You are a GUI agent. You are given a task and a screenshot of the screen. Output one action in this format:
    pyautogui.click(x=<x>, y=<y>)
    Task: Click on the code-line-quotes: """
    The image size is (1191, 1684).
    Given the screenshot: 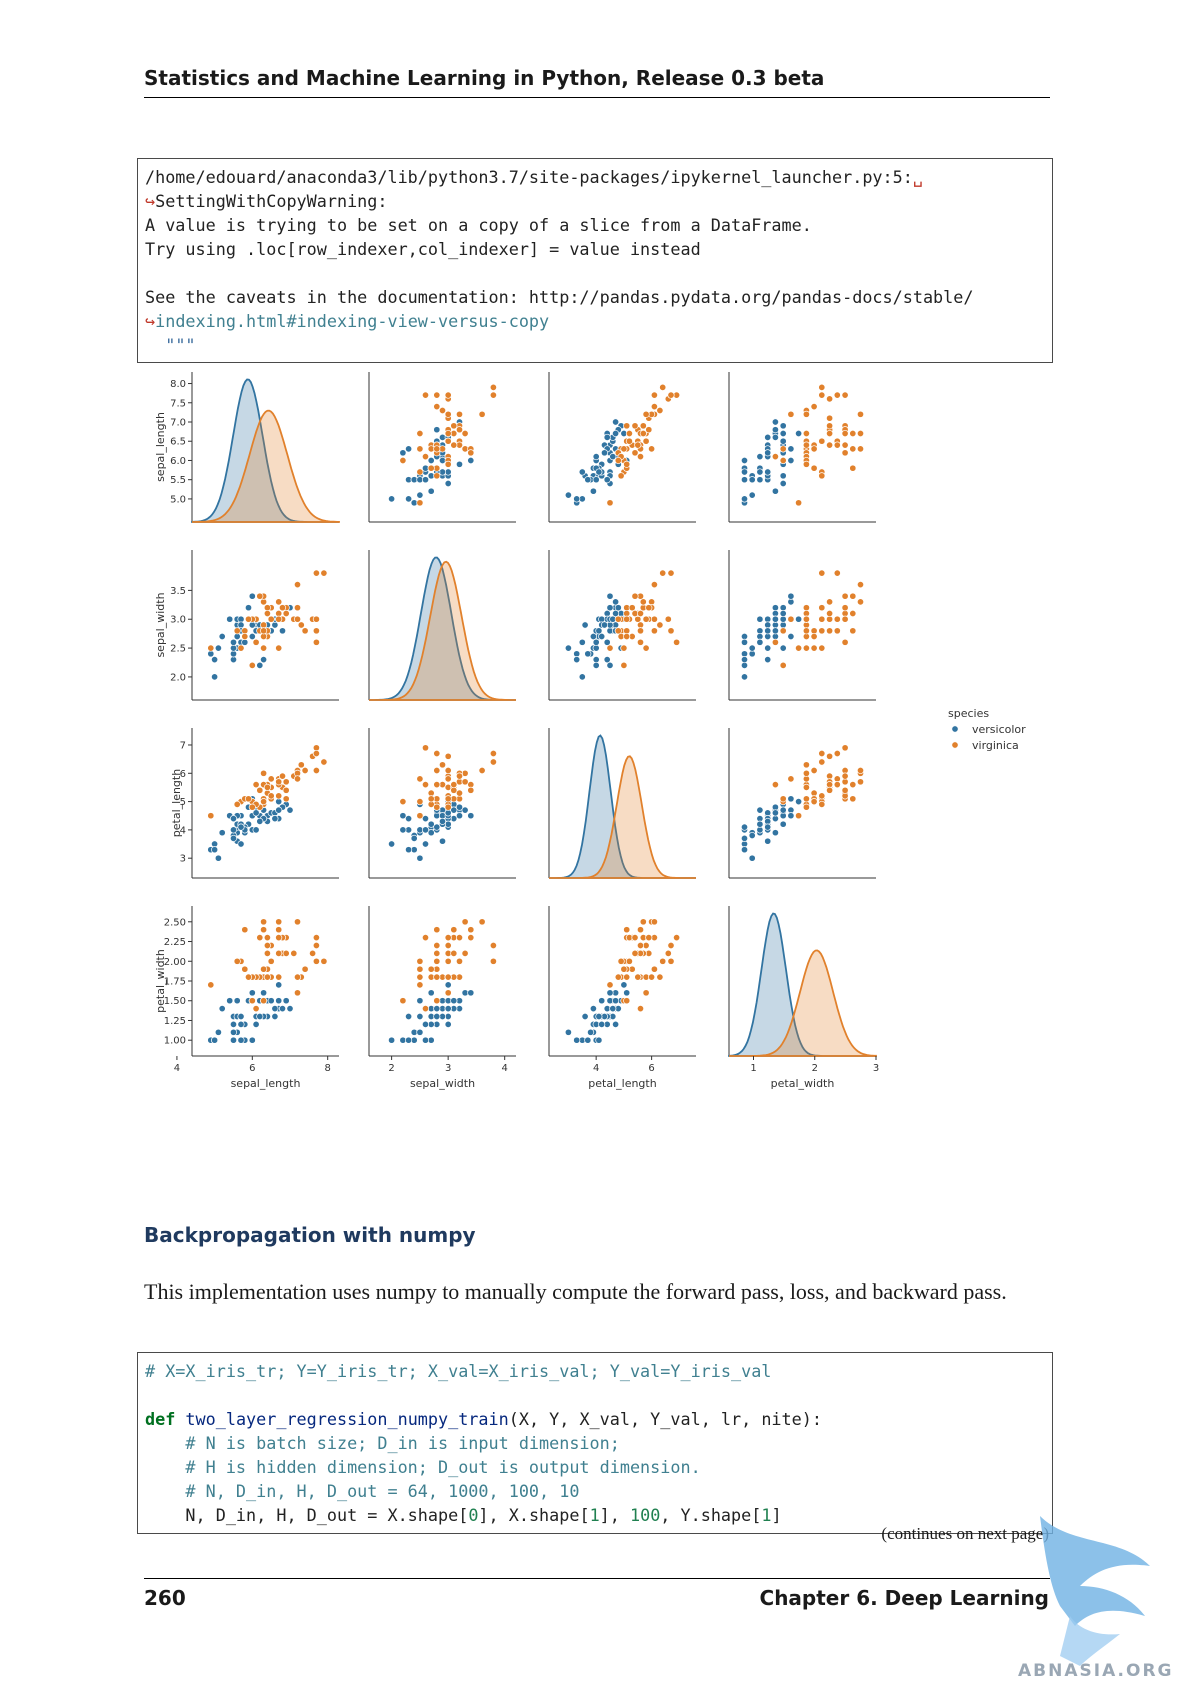 What is the action you would take?
    pyautogui.click(x=180, y=345)
    